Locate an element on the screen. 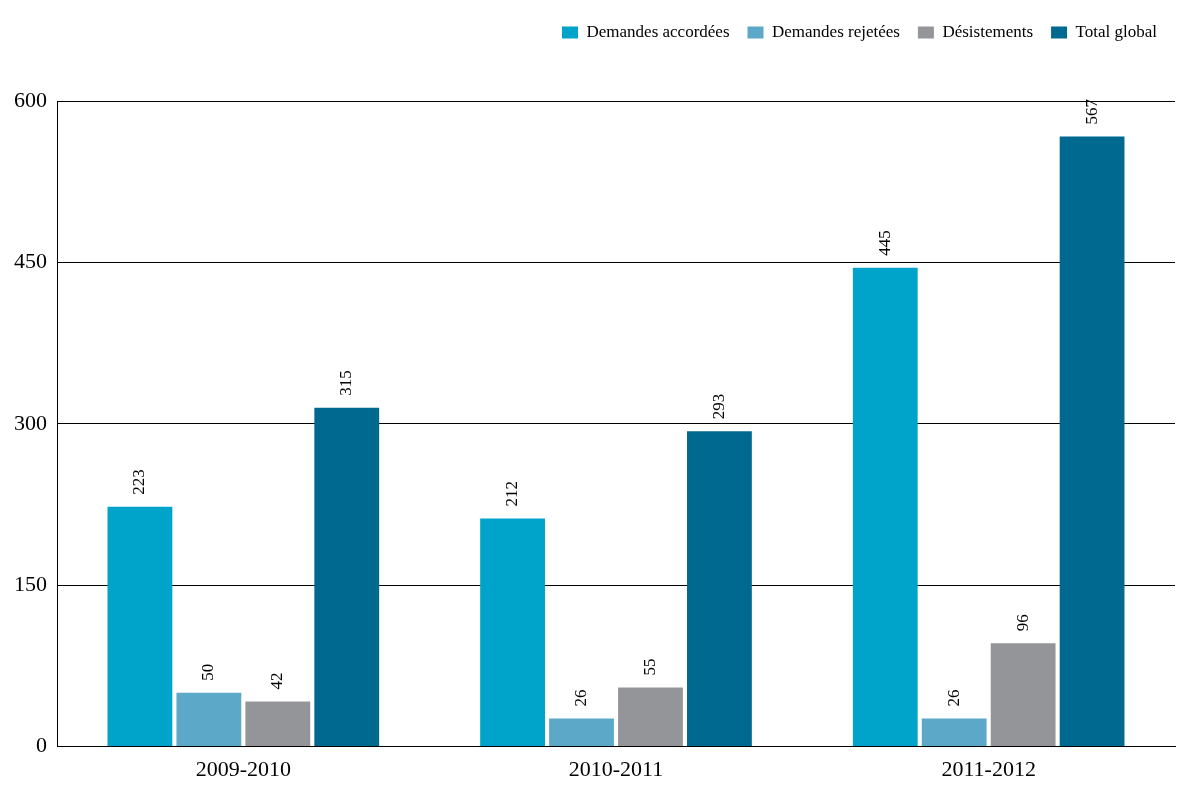 The image size is (1183, 797). data-label: 293 is located at coordinates (718, 406).